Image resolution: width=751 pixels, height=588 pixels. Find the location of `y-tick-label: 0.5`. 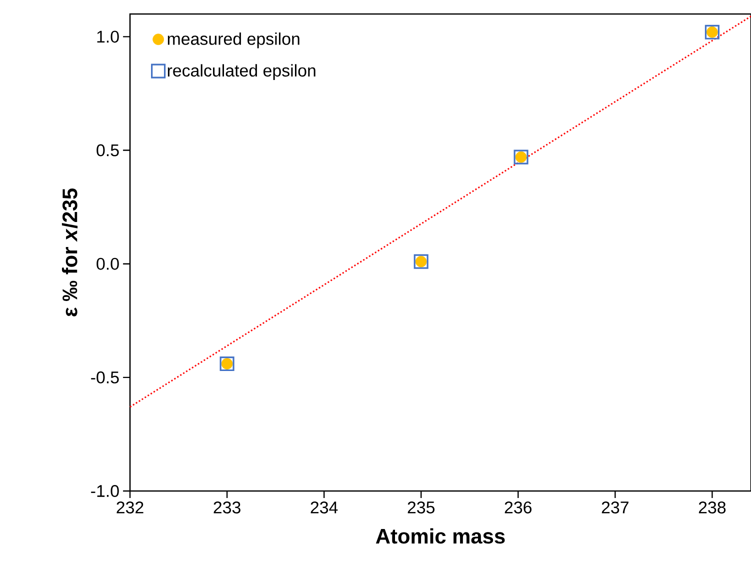

y-tick-label: 0.5 is located at coordinates (107, 150).